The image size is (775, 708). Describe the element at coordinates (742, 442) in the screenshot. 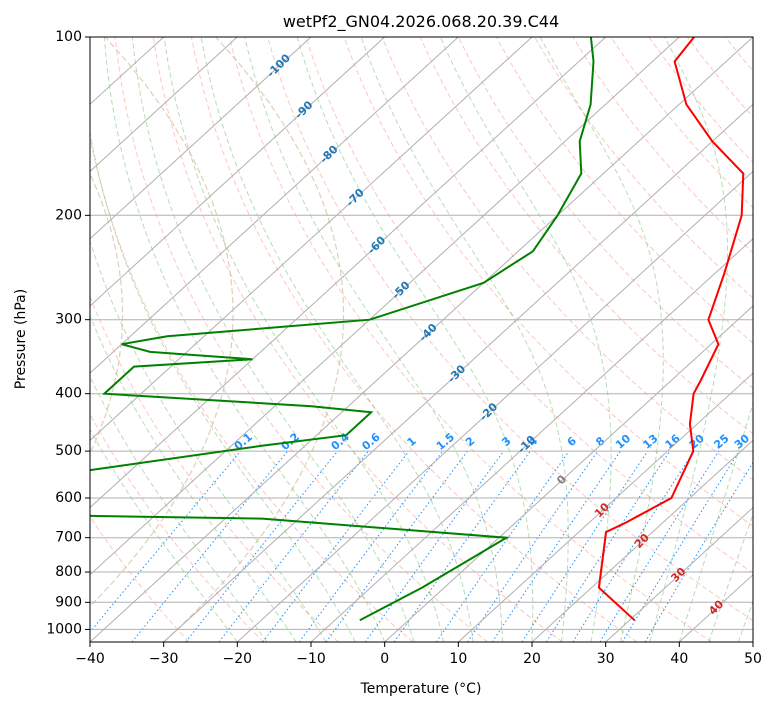

I see `mixing-ratio-label: 30` at that location.